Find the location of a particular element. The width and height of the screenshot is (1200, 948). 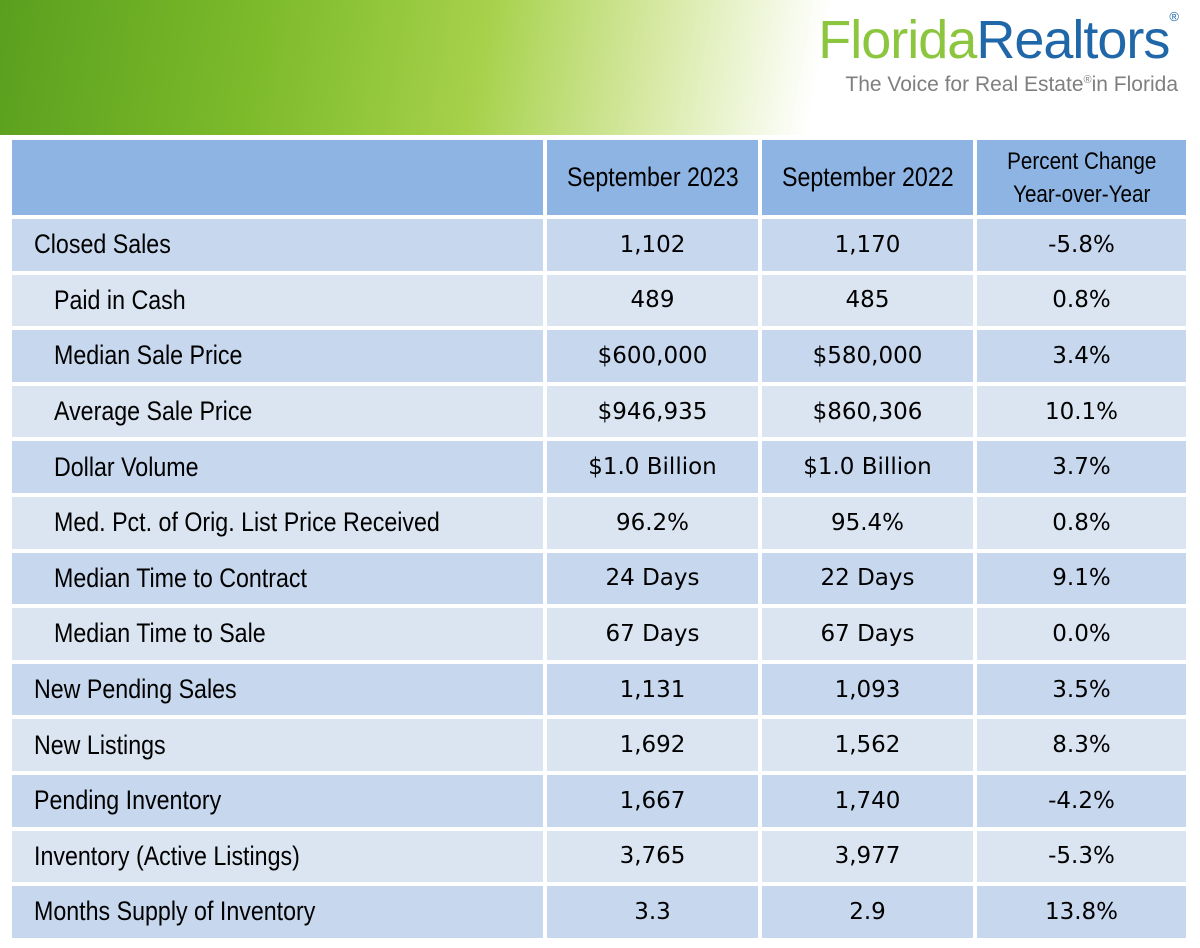

logo-wordmark: FloridaRealtors® is located at coordinates (998, 38).